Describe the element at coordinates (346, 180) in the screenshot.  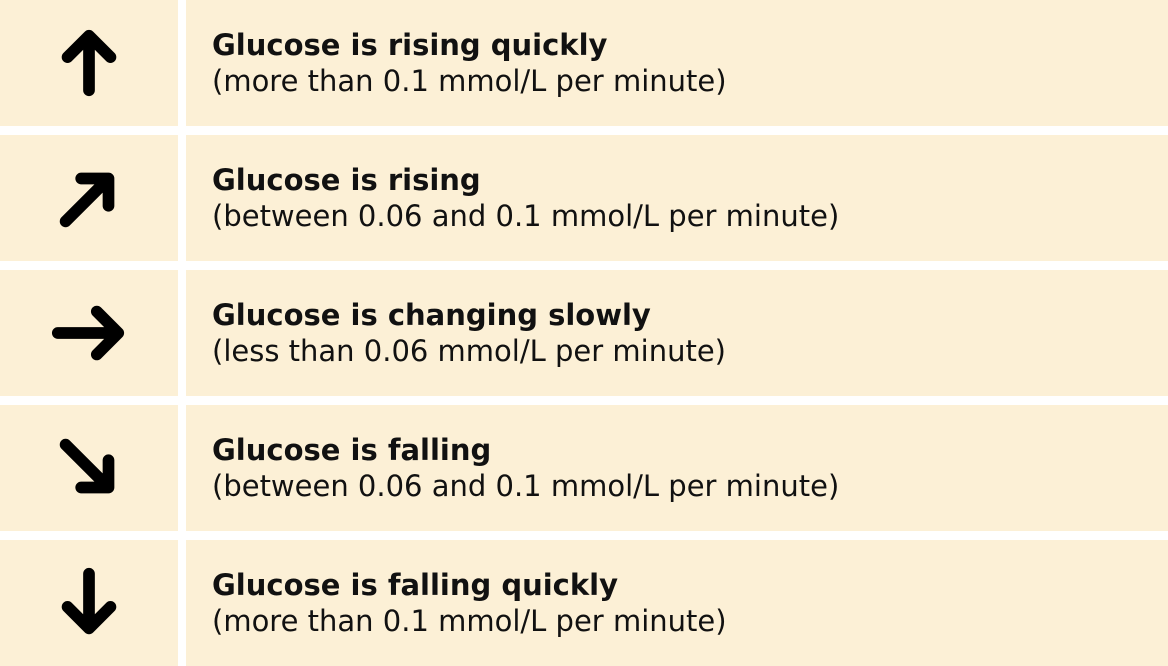
I see `trend-title: Glucose is rising` at that location.